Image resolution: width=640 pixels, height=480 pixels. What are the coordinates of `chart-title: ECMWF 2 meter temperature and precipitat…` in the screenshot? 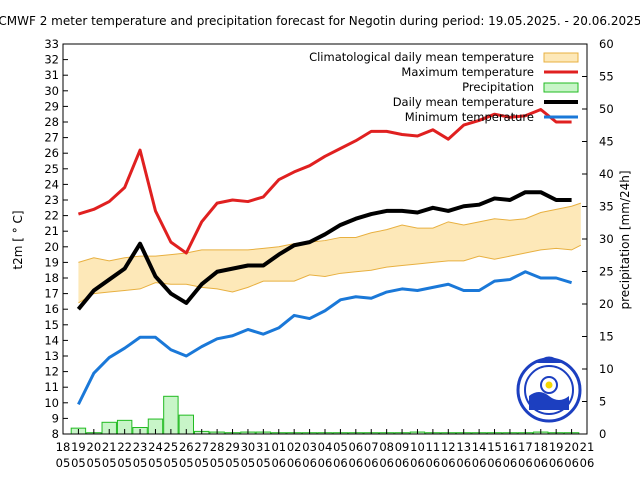 It's located at (320, 21).